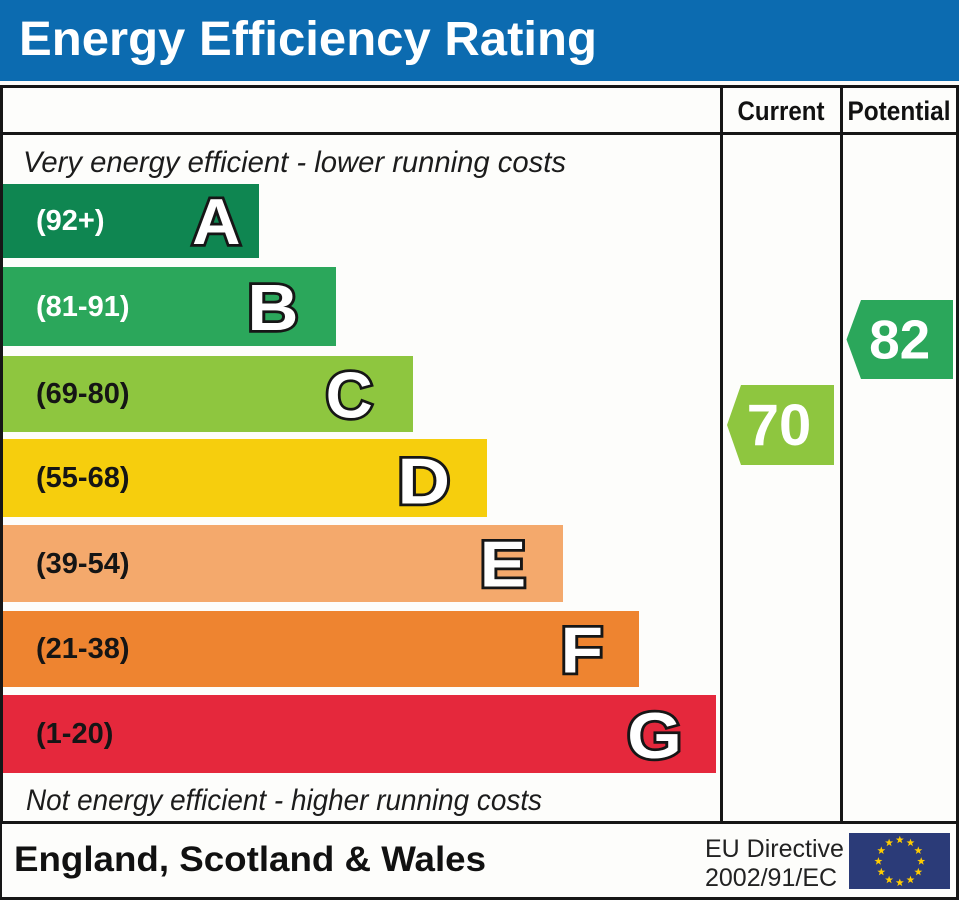  I want to click on svg-text: E, so click(503, 564).